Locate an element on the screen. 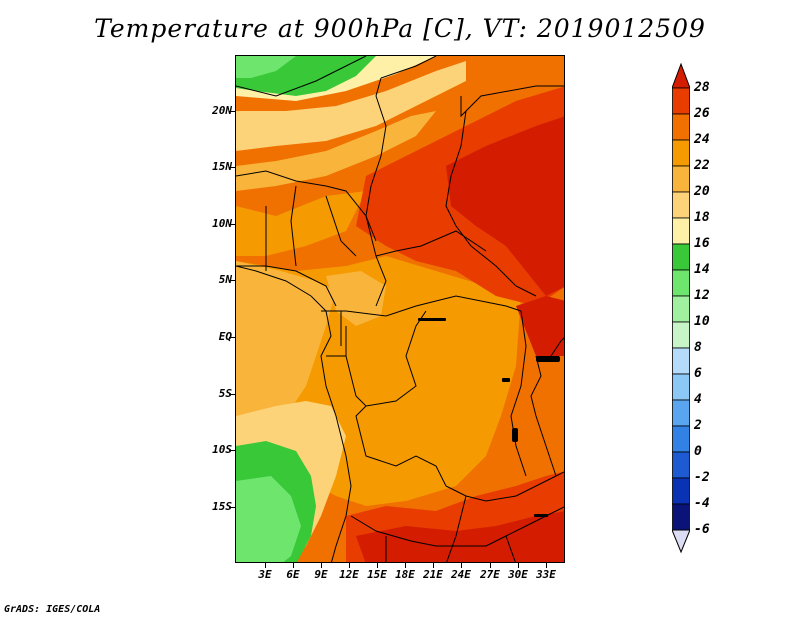  lat-label: 5N is located at coordinates (225, 279).